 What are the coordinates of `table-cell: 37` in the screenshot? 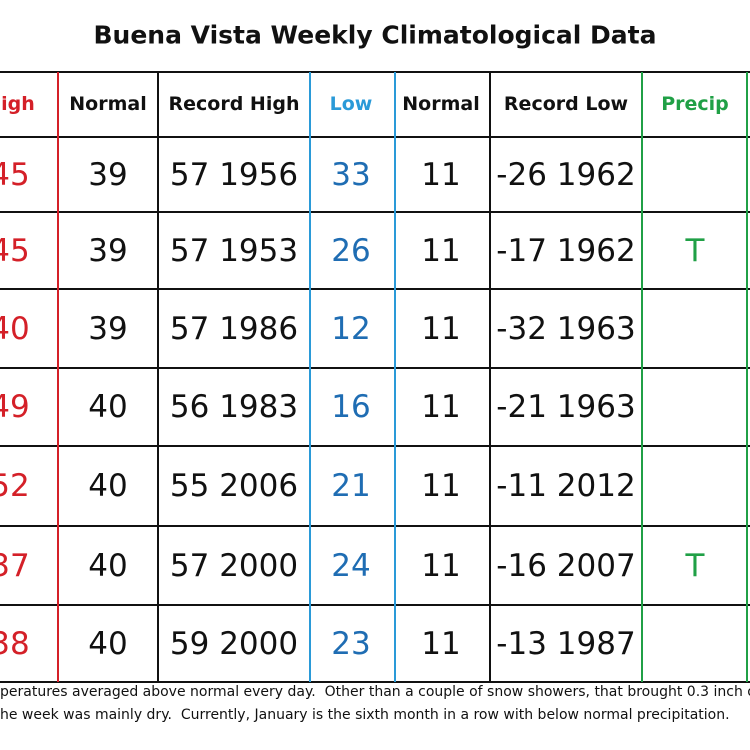 It's located at (15, 565).